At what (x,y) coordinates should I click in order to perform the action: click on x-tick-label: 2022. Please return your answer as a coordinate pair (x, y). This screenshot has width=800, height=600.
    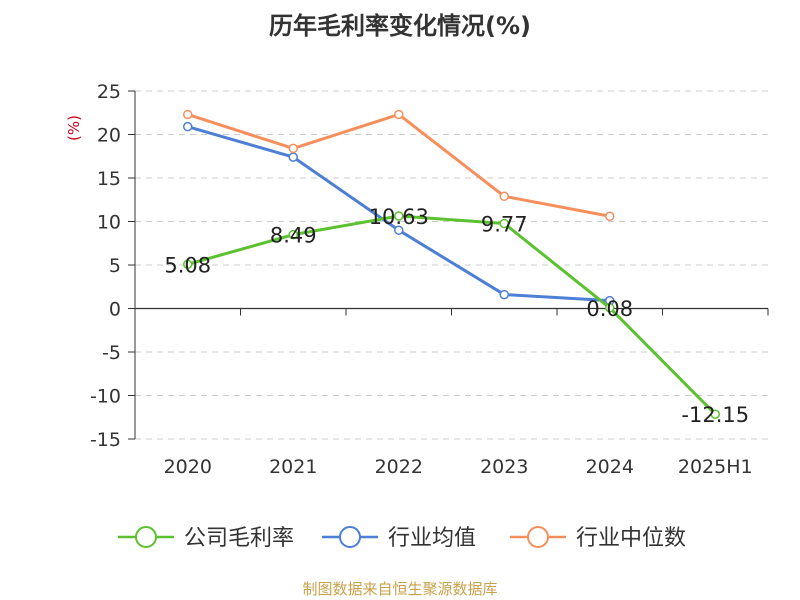
    Looking at the image, I should click on (399, 467).